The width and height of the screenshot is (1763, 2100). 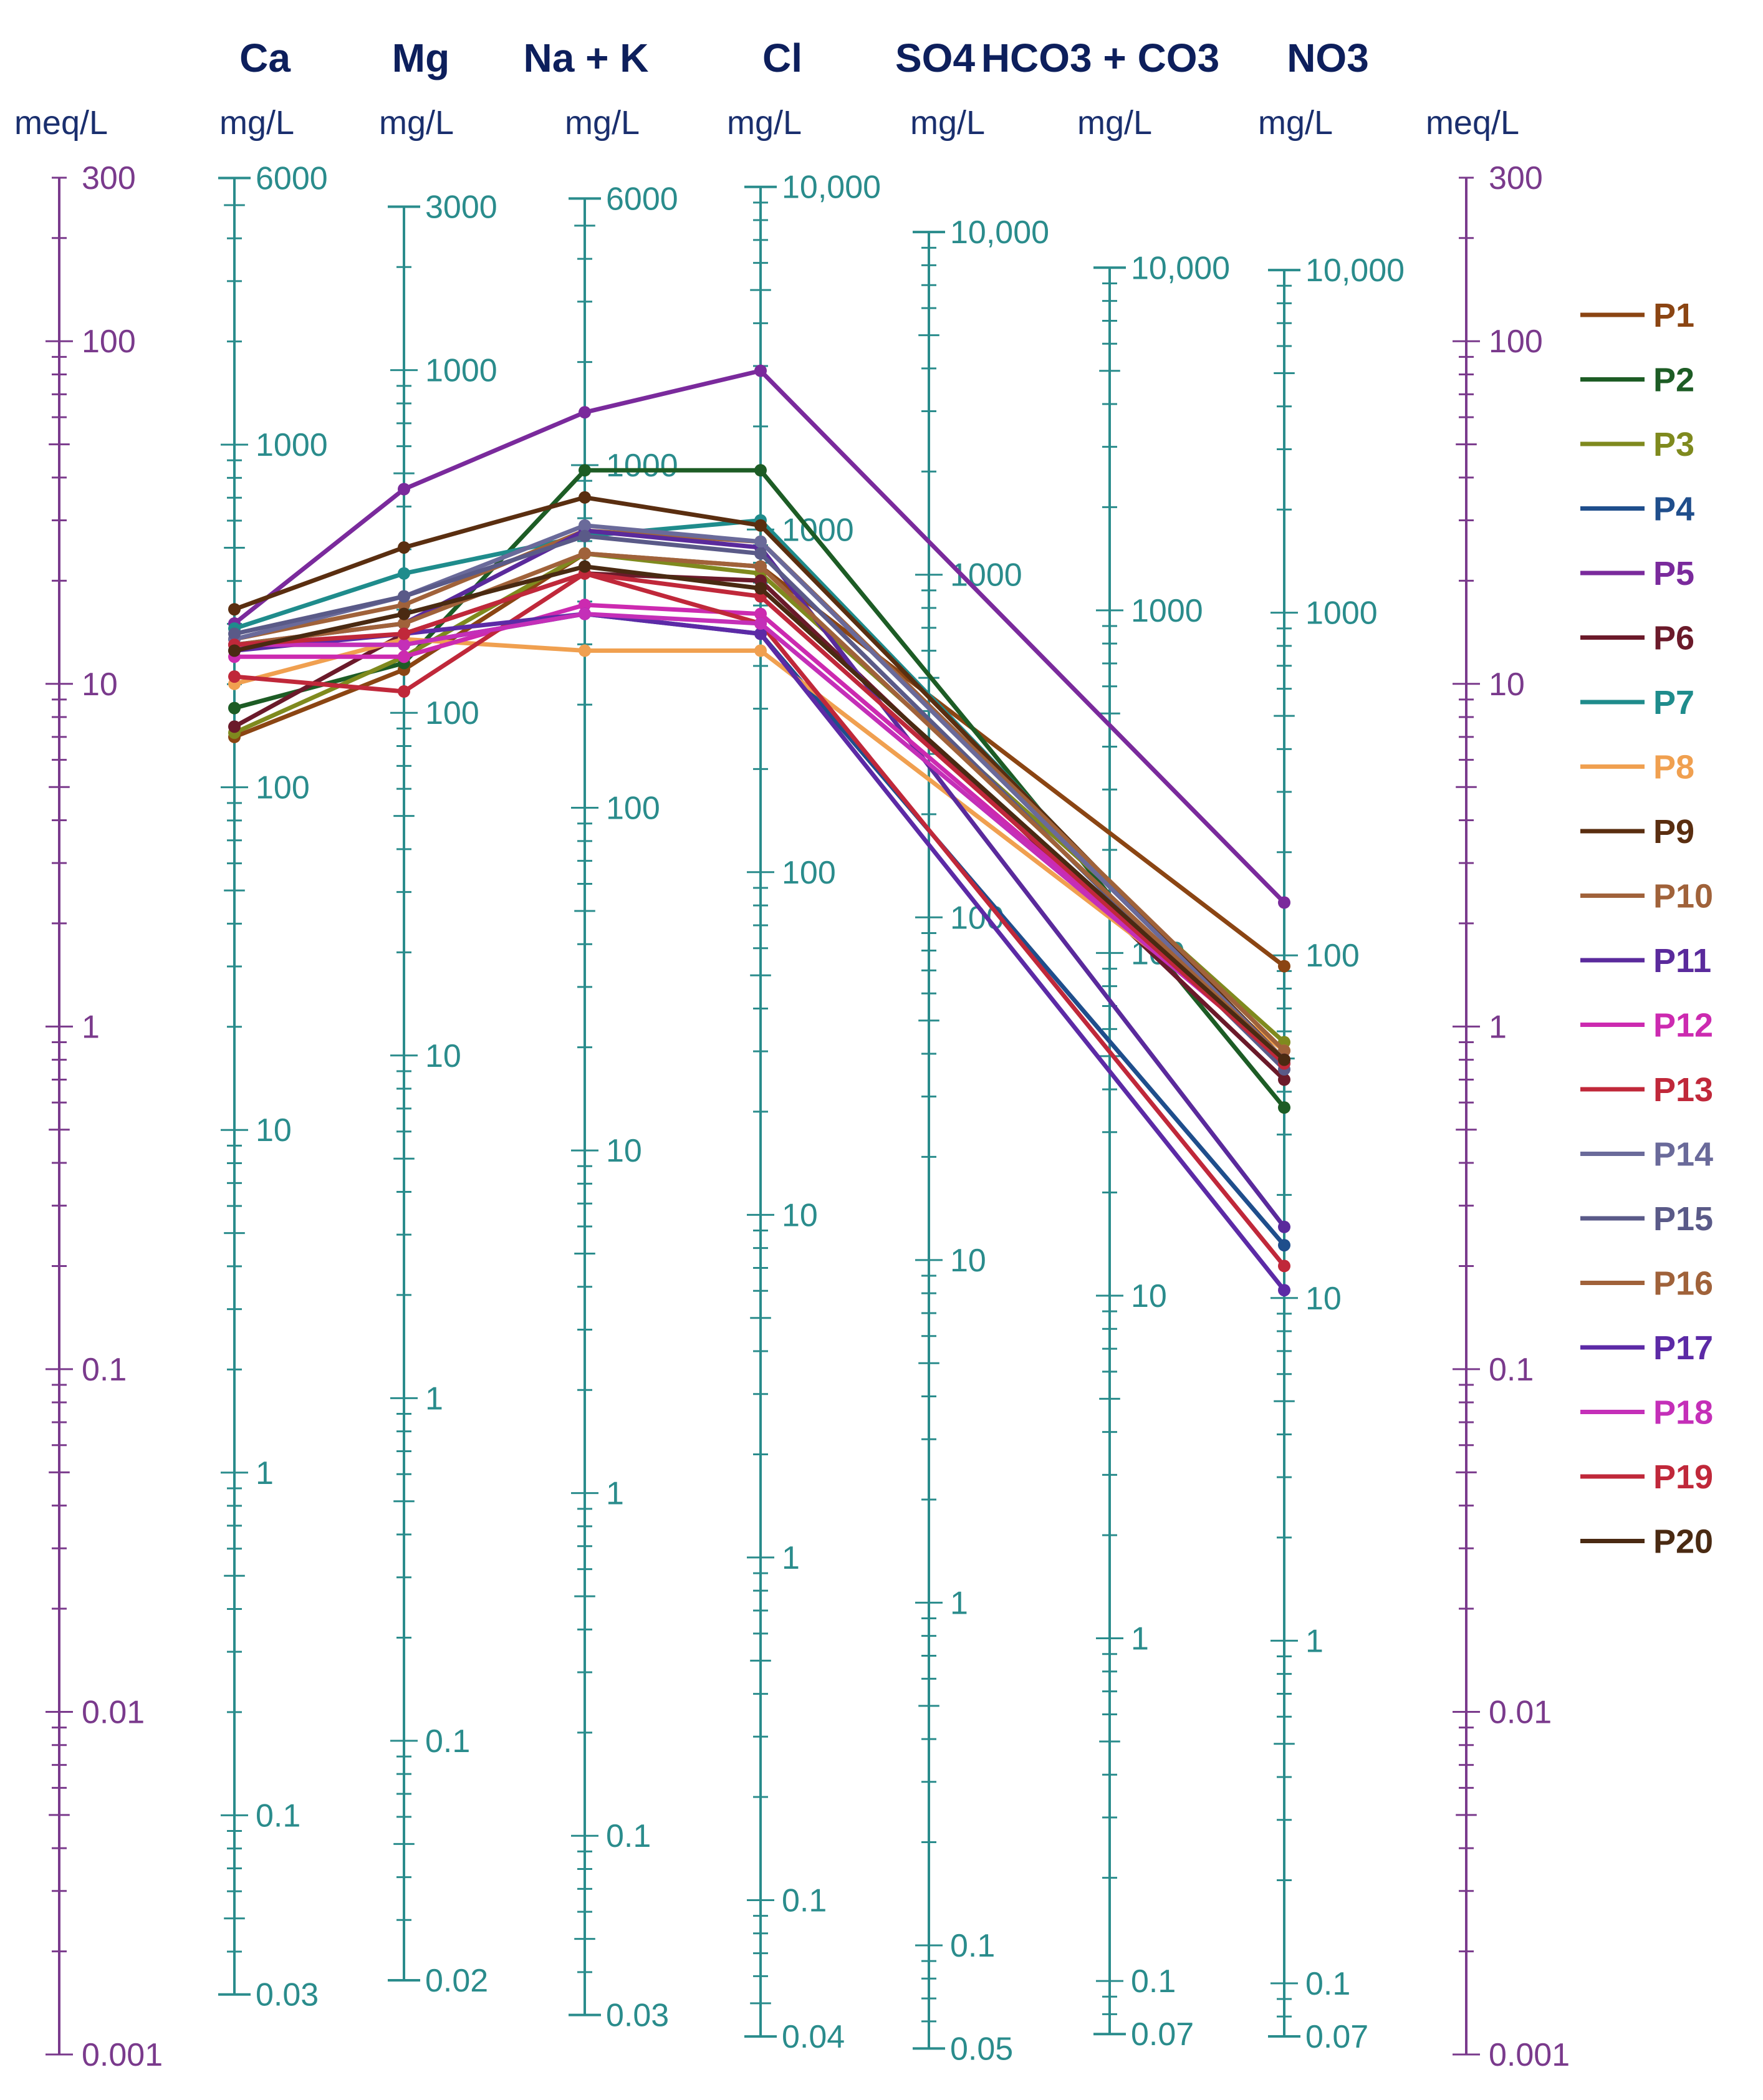 What do you see at coordinates (764, 123) in the screenshot?
I see `unit-label-4: mg/L` at bounding box center [764, 123].